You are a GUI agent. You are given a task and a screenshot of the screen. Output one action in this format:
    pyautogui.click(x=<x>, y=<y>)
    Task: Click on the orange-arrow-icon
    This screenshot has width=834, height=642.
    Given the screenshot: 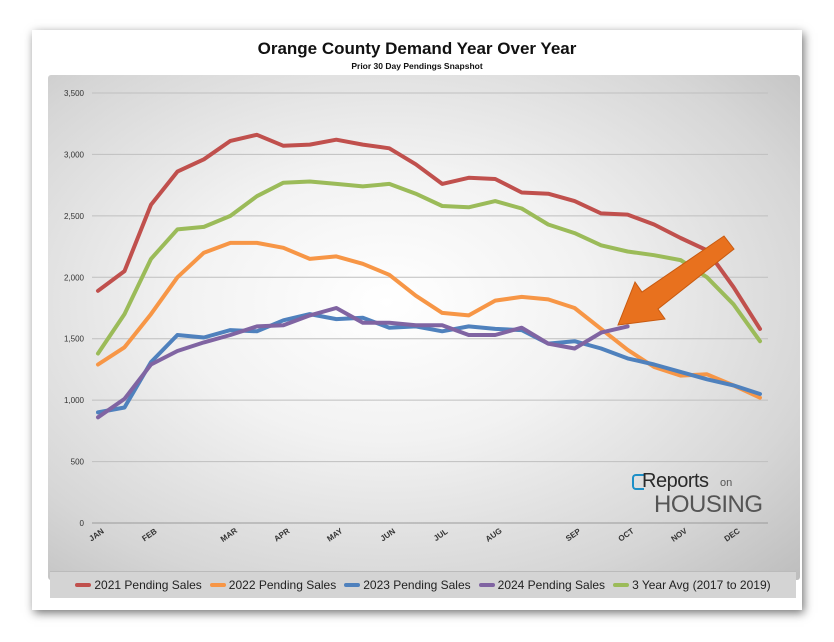 What is the action you would take?
    pyautogui.click(x=676, y=280)
    